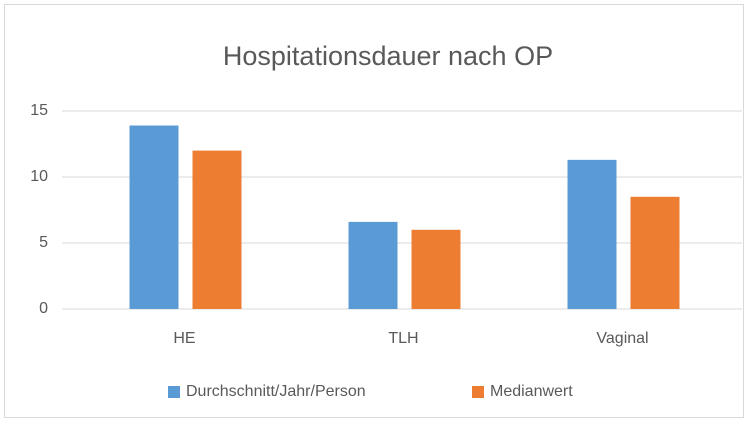 The image size is (749, 423). What do you see at coordinates (43, 308) in the screenshot?
I see `y-tick-label: 0` at bounding box center [43, 308].